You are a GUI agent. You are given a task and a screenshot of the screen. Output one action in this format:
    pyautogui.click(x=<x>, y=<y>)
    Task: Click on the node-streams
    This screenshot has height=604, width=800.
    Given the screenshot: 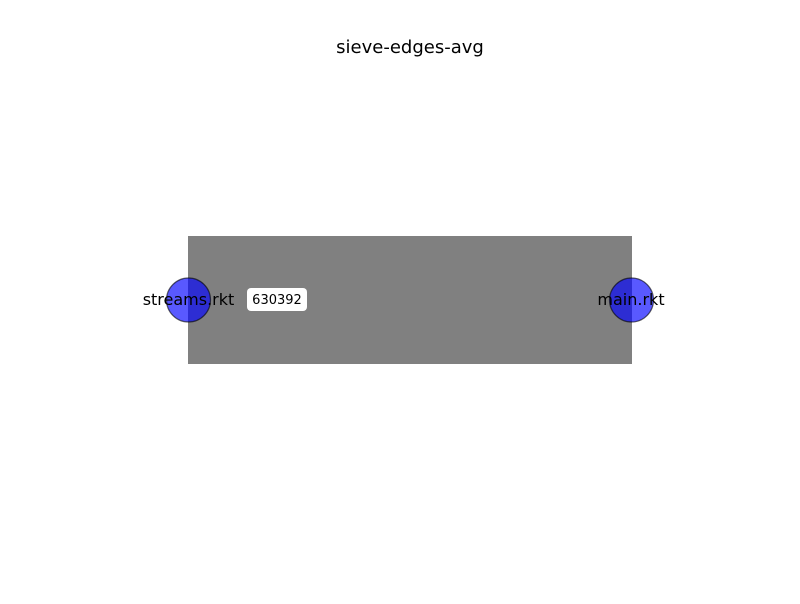 What is the action you would take?
    pyautogui.click(x=188, y=300)
    